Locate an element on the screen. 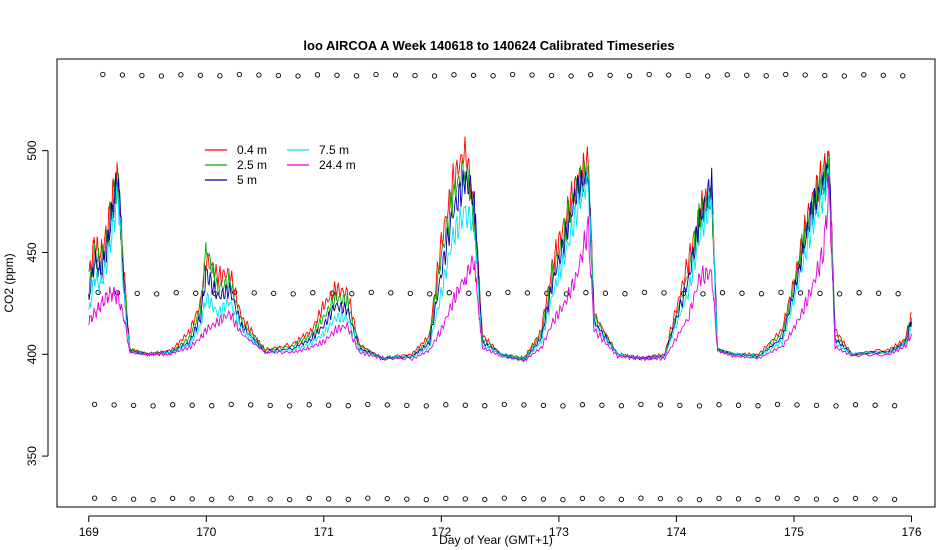 Image resolution: width=950 pixels, height=550 pixels. x-tick-label: 170 is located at coordinates (206, 532).